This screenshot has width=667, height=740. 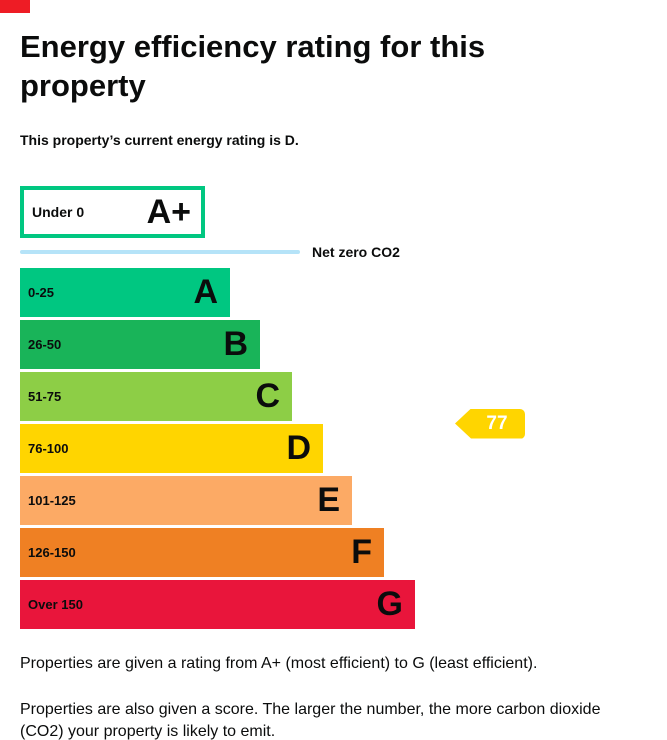 I want to click on band-letter-c: C, so click(x=267, y=396).